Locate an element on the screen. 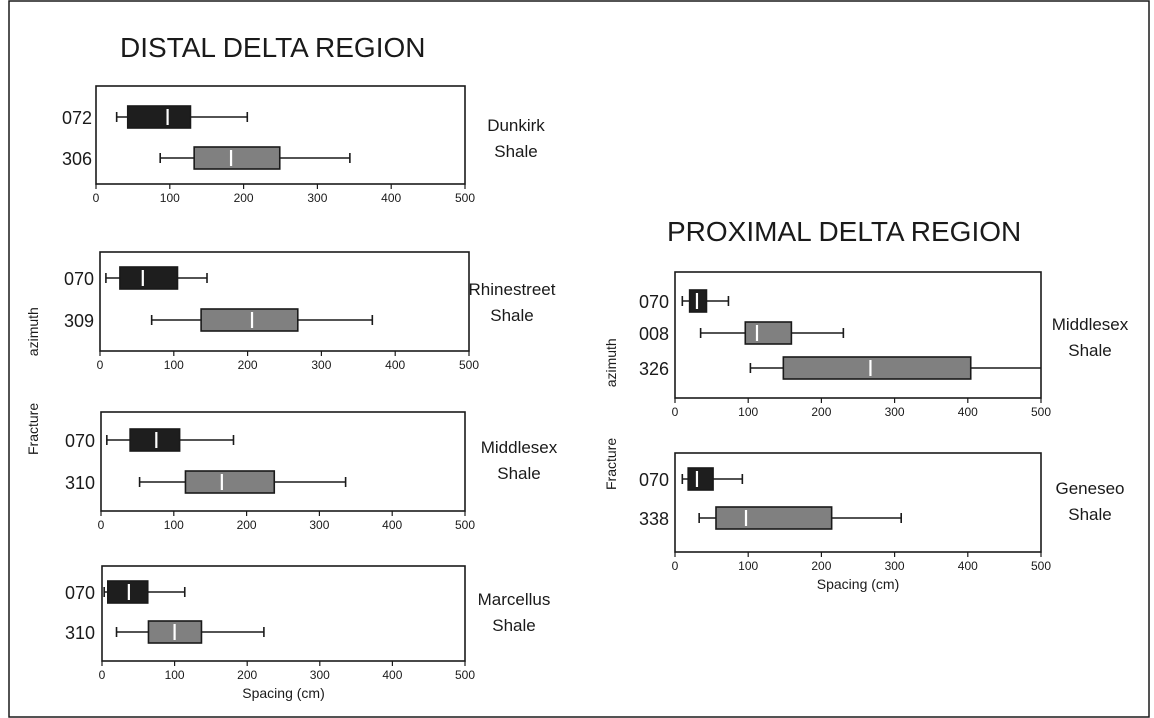  panel-distal-rhinestreet: 0 100 200 300 400 500 Rhinestreet Shale 070 309 is located at coordinates (310, 311).